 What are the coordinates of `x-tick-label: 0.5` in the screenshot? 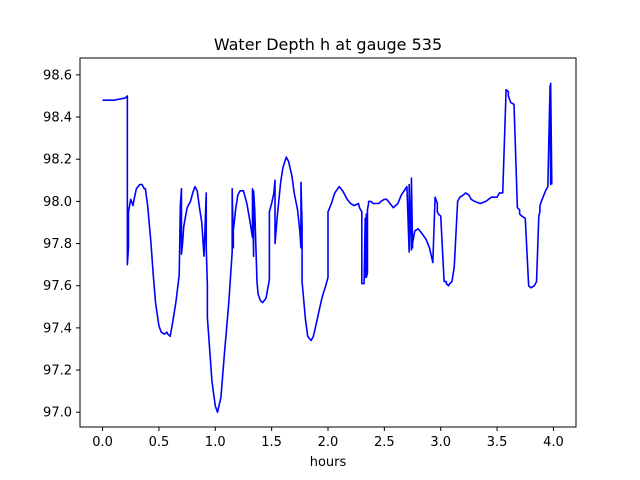 It's located at (159, 442).